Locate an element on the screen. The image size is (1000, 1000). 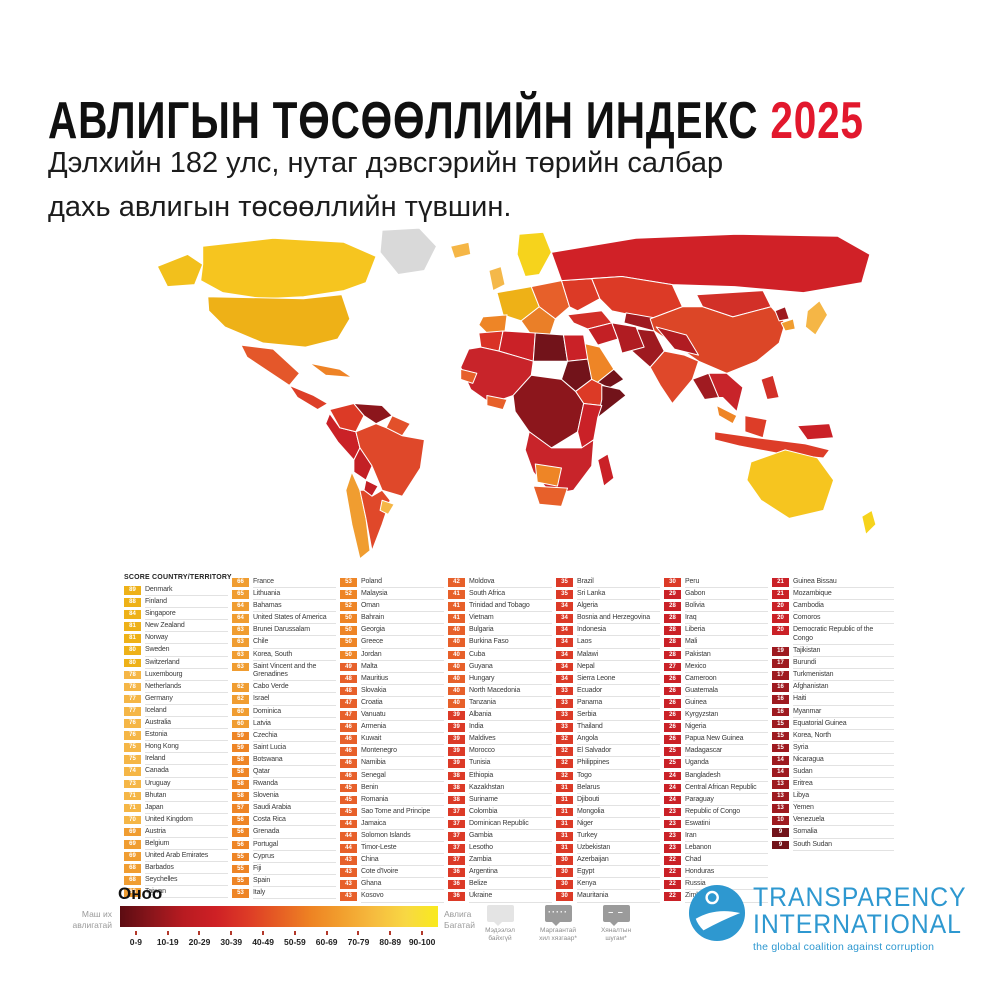
country-name: Laos is located at coordinates (618, 643).